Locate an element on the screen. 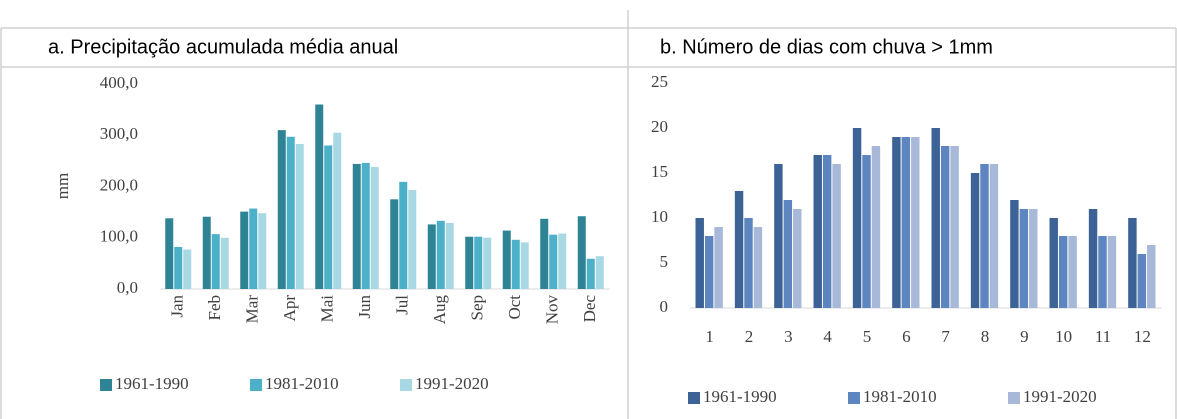 This screenshot has width=1177, height=419. x-tick-label: 3 is located at coordinates (788, 336).